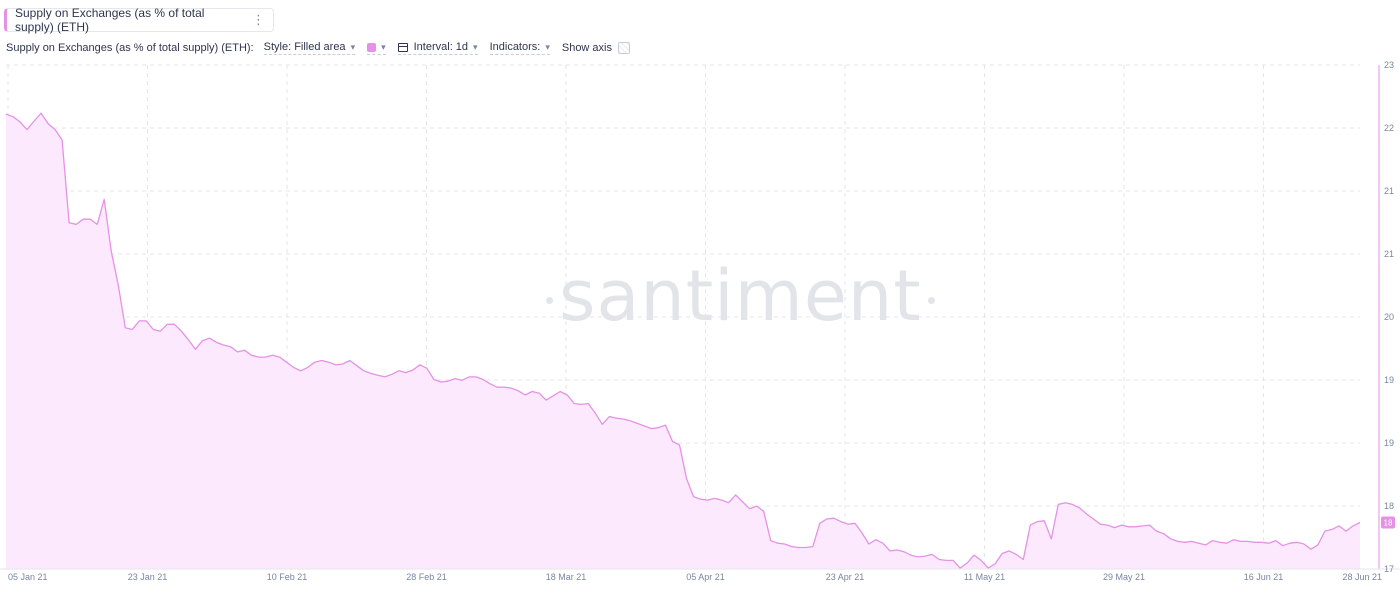 Image resolution: width=1400 pixels, height=593 pixels. Describe the element at coordinates (258, 19) in the screenshot. I see `kebab-menu-icon: ⋮` at that location.